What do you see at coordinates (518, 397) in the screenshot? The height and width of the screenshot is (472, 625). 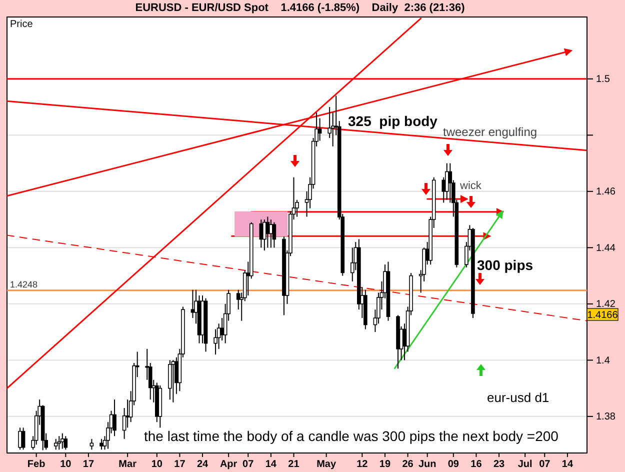 I see `annotation: eur-usd d1` at bounding box center [518, 397].